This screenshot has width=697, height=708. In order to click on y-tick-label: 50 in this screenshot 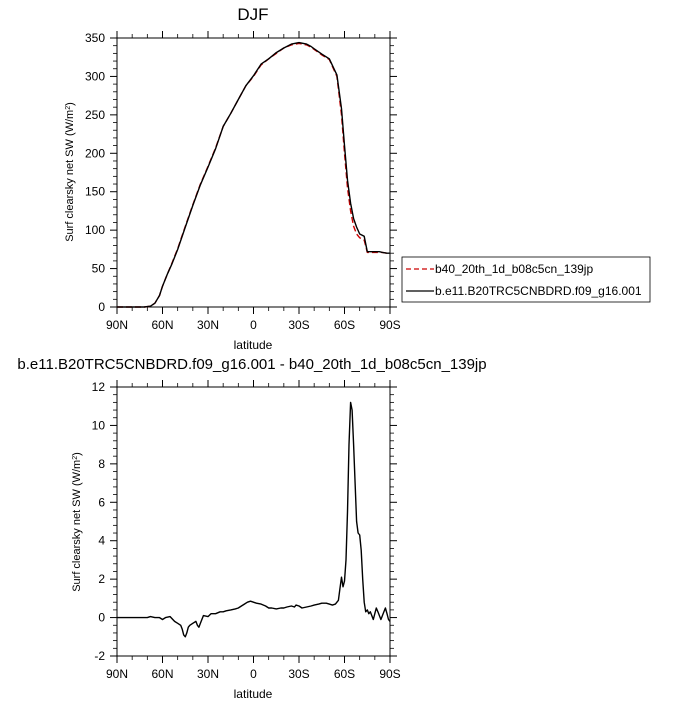, I will do `click(99, 269)`.